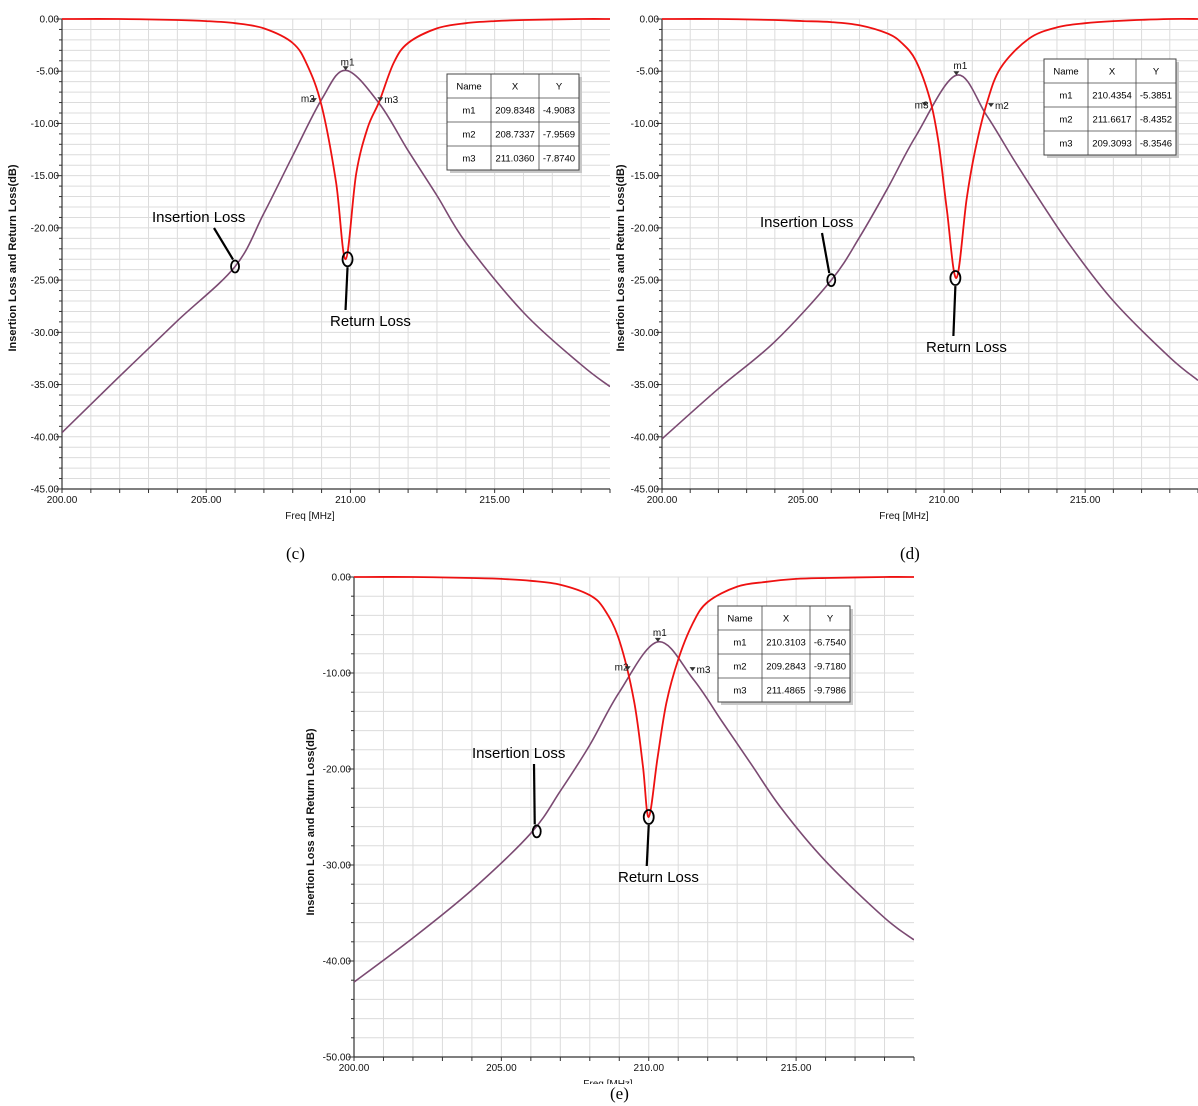  What do you see at coordinates (786, 691) in the screenshot?
I see `marker-table-cell: 211.4865` at bounding box center [786, 691].